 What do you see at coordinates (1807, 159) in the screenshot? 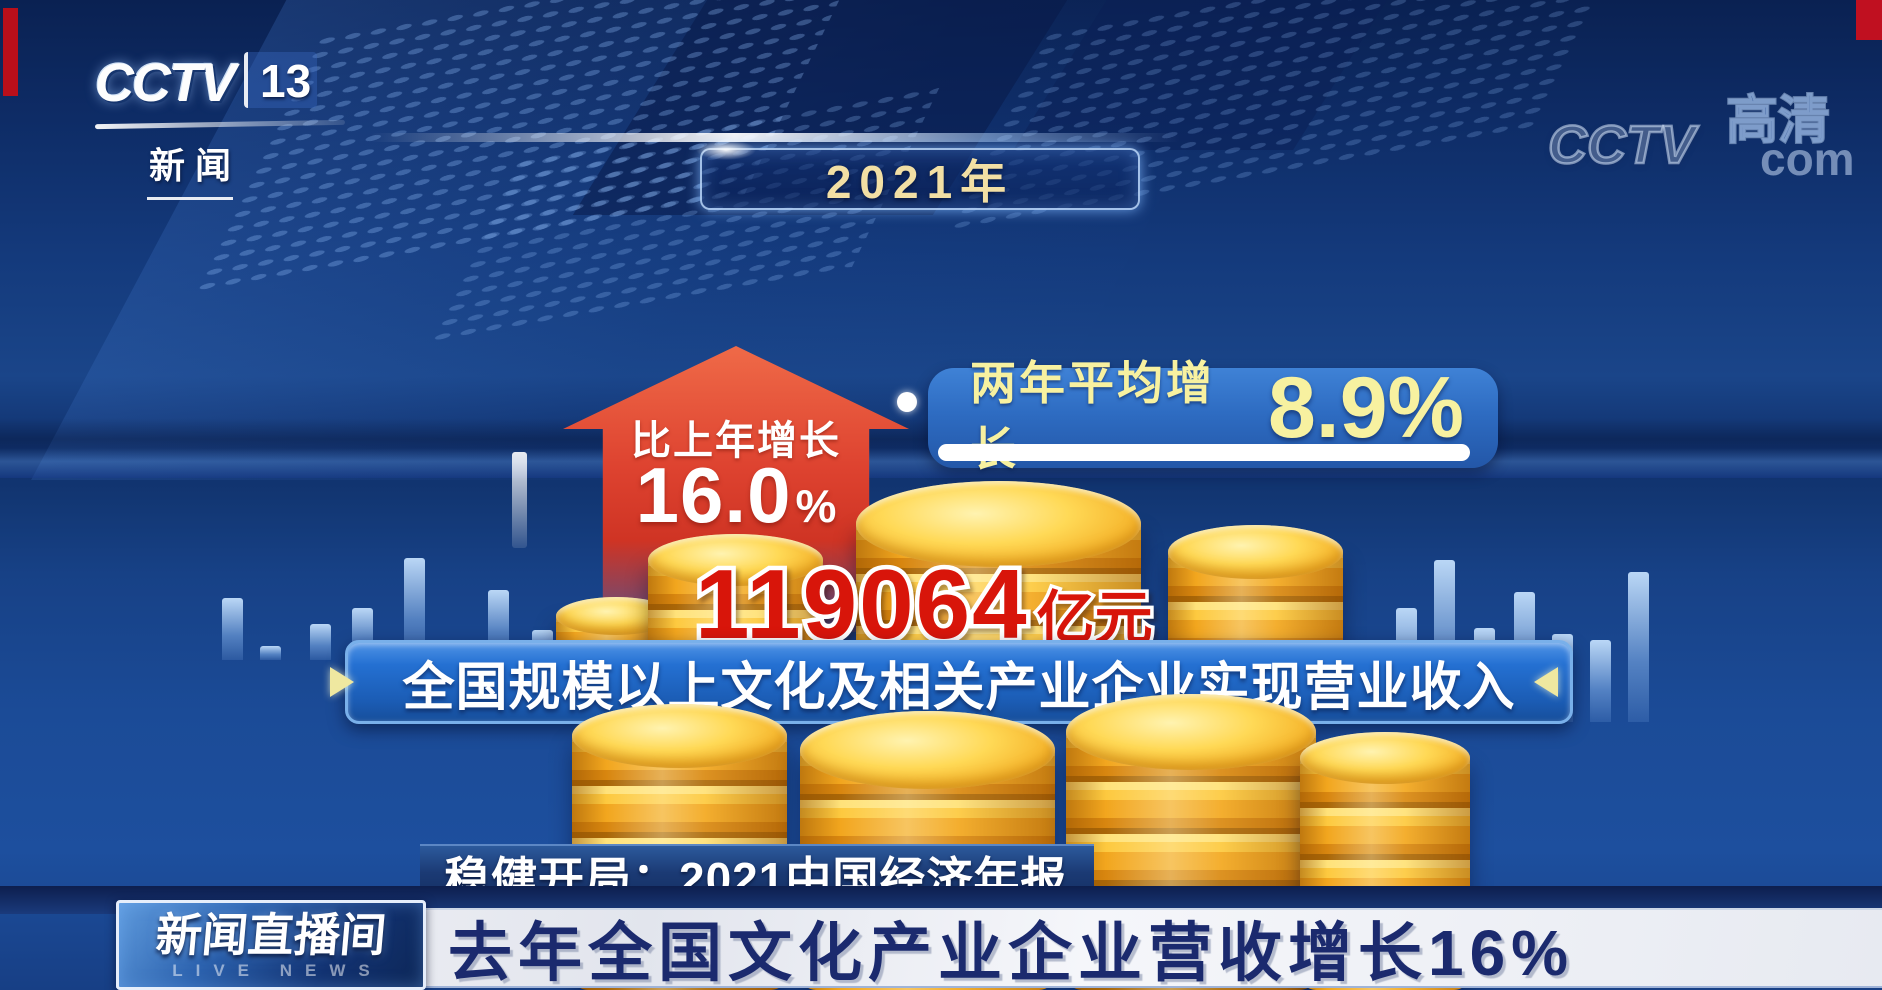
I see `watermark-com-text: com` at bounding box center [1807, 159].